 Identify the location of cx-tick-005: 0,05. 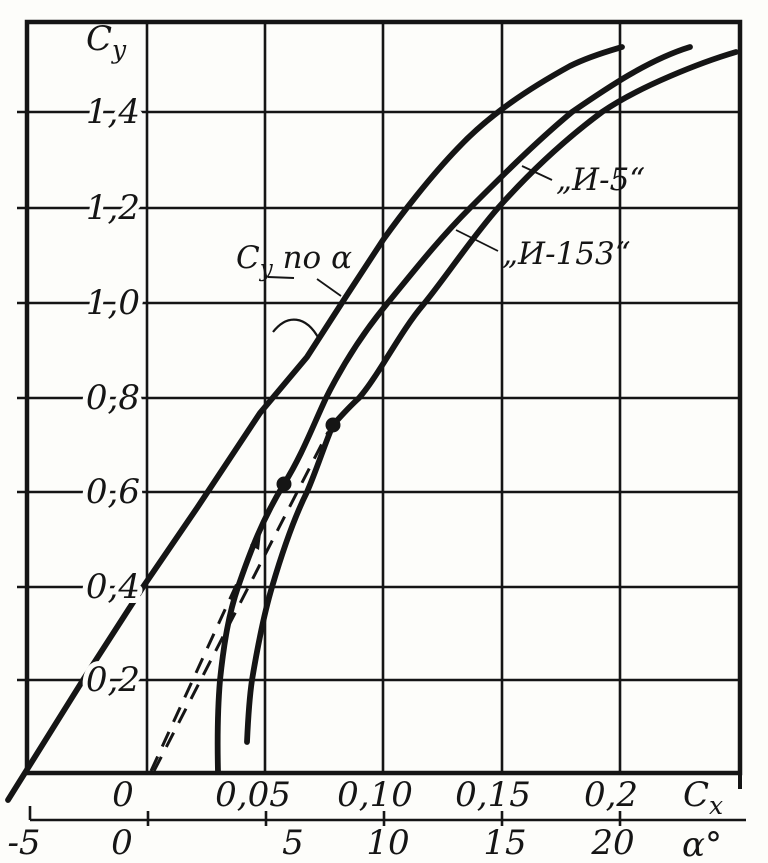
(253, 795).